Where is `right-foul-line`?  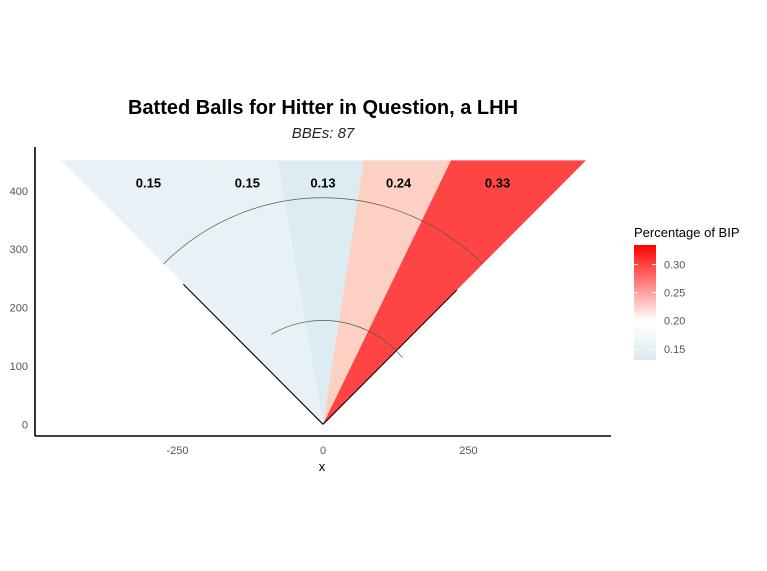 right-foul-line is located at coordinates (390, 357).